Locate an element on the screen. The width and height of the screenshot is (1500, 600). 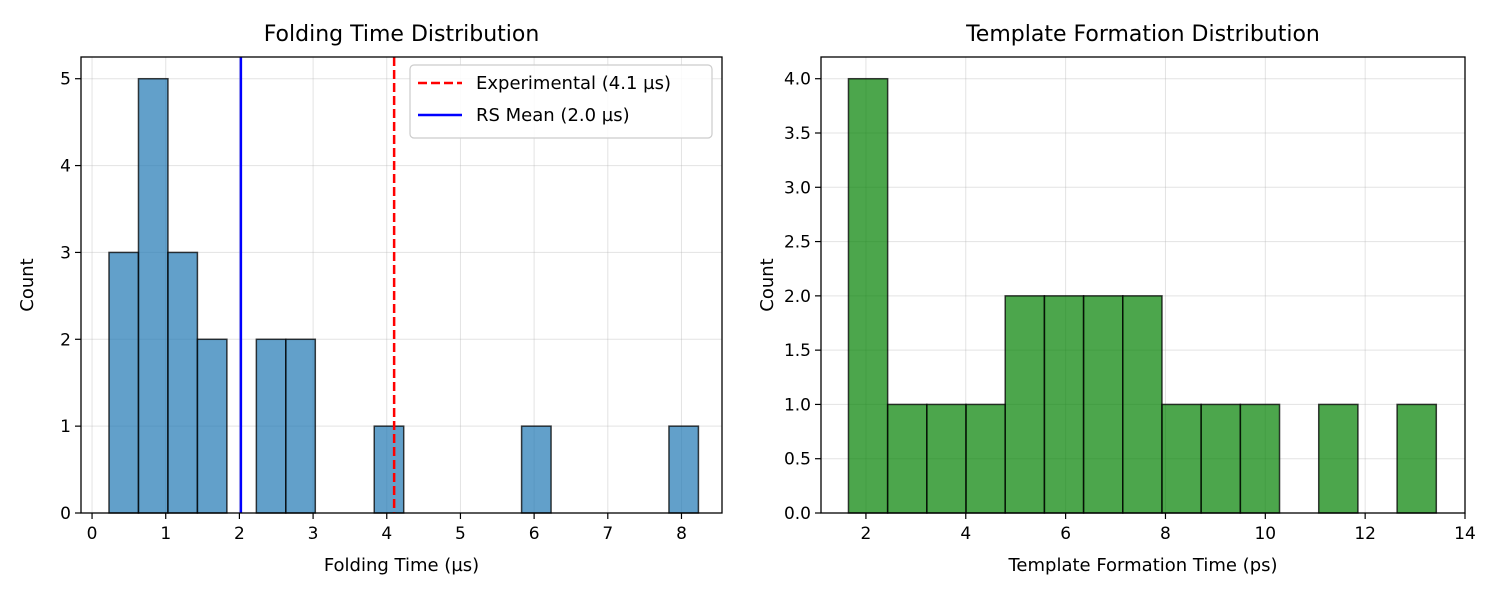
x-tick-label: 7 is located at coordinates (607, 534).